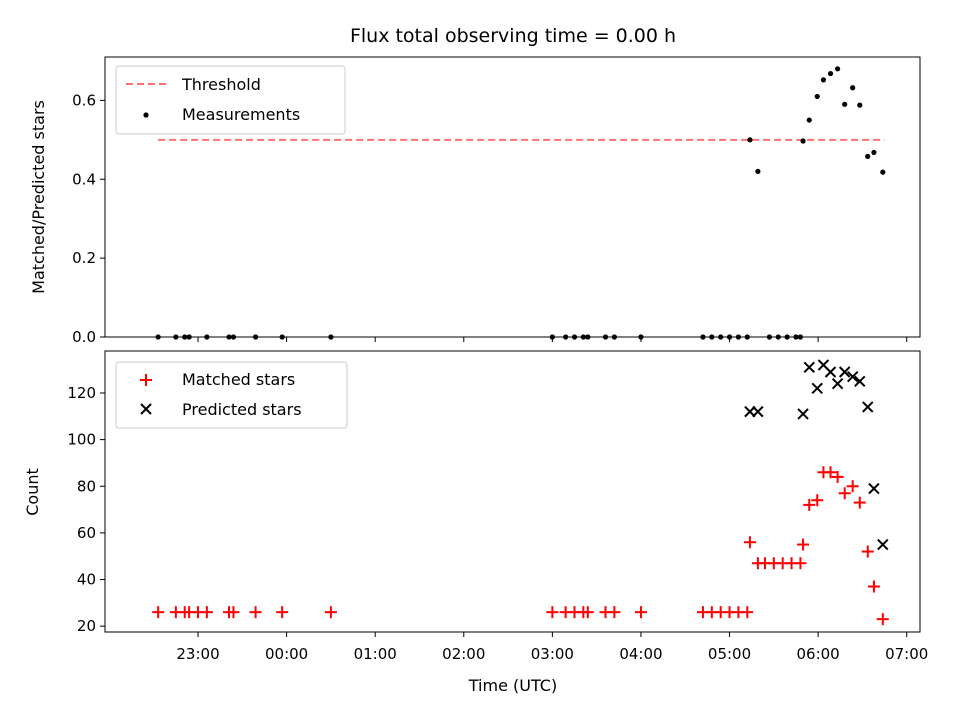 The width and height of the screenshot is (960, 720). Describe the element at coordinates (238, 379) in the screenshot. I see `legend-matched-label: Matched stars` at that location.